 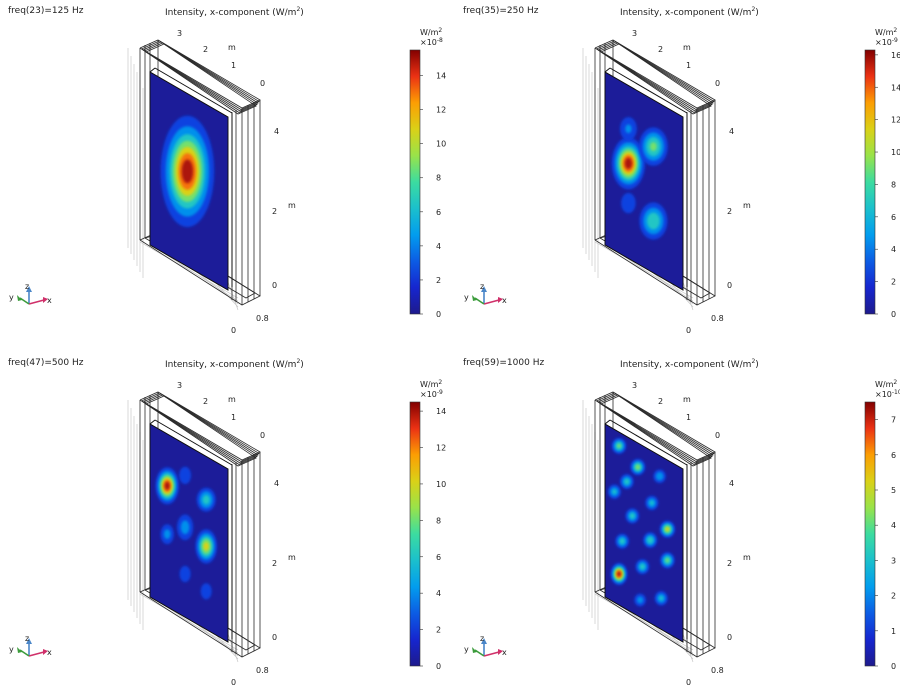 What do you see at coordinates (886, 32) in the screenshot?
I see `colorbar-unit: W/m2` at bounding box center [886, 32].